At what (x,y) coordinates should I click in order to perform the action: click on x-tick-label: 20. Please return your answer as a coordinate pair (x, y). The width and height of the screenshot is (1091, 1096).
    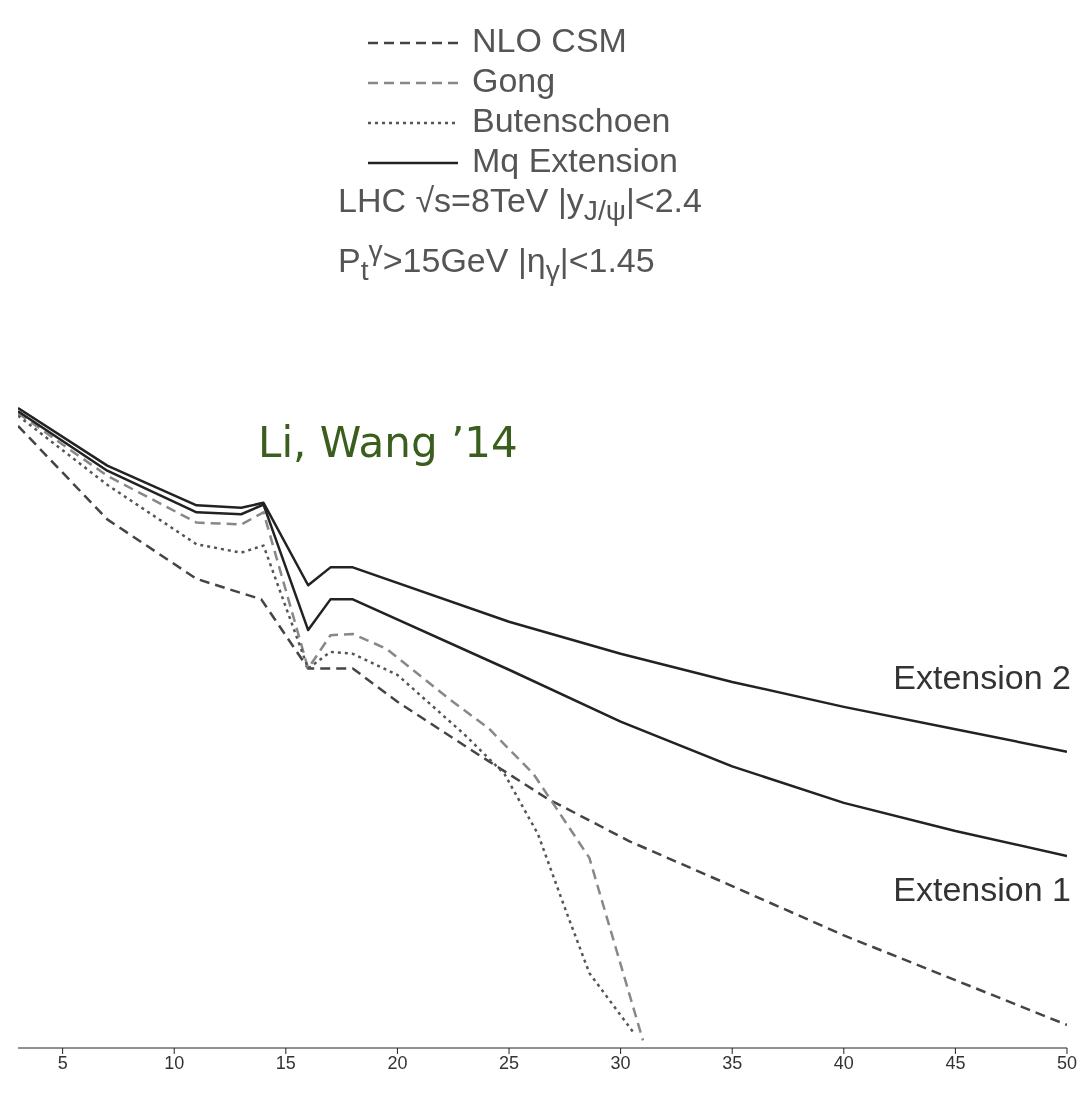
    Looking at the image, I should click on (397, 1062).